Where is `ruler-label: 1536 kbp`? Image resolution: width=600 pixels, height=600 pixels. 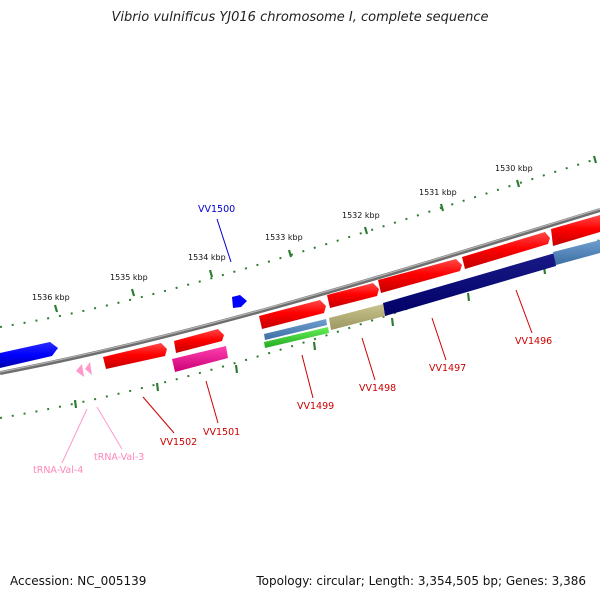 ruler-label: 1536 kbp is located at coordinates (51, 297).